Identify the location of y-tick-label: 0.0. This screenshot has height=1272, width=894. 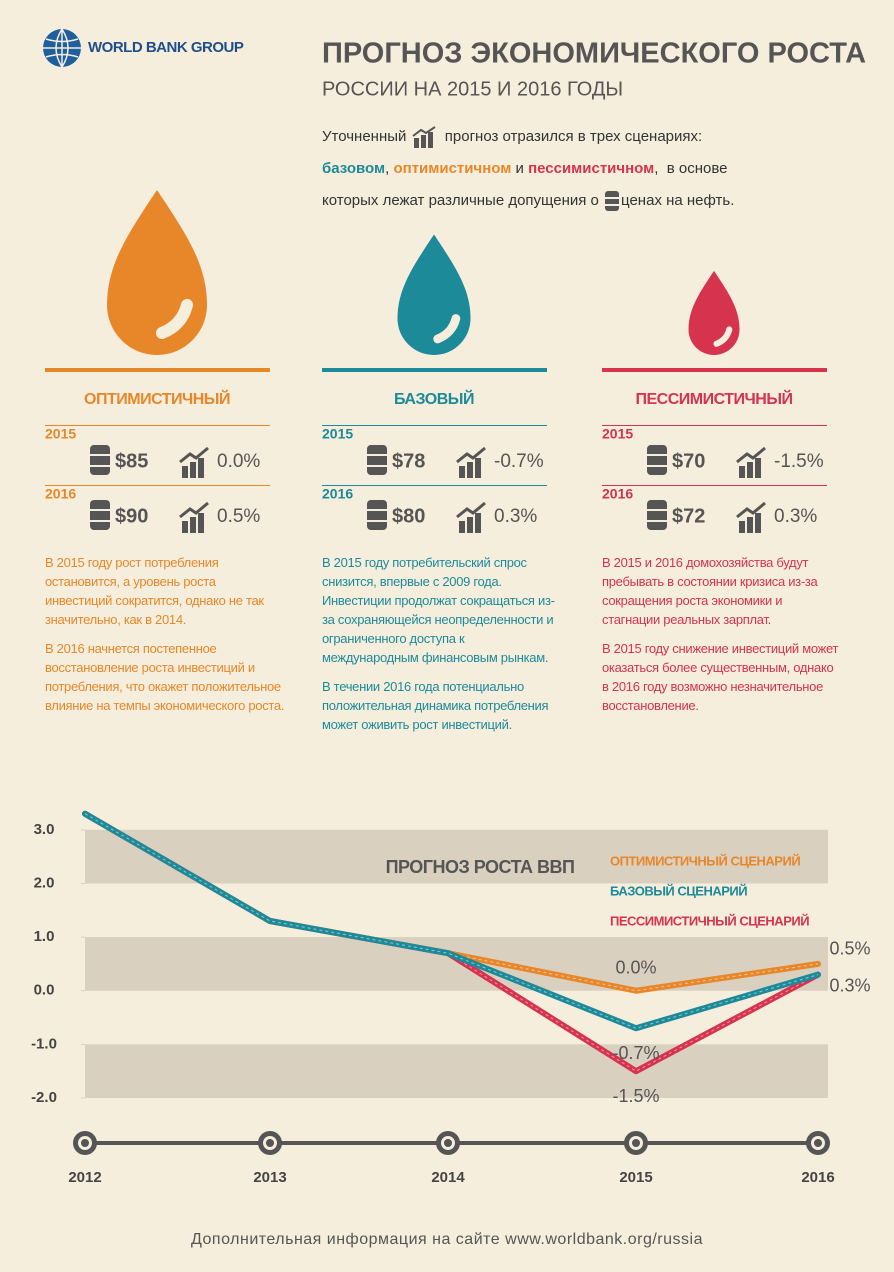
(44, 990).